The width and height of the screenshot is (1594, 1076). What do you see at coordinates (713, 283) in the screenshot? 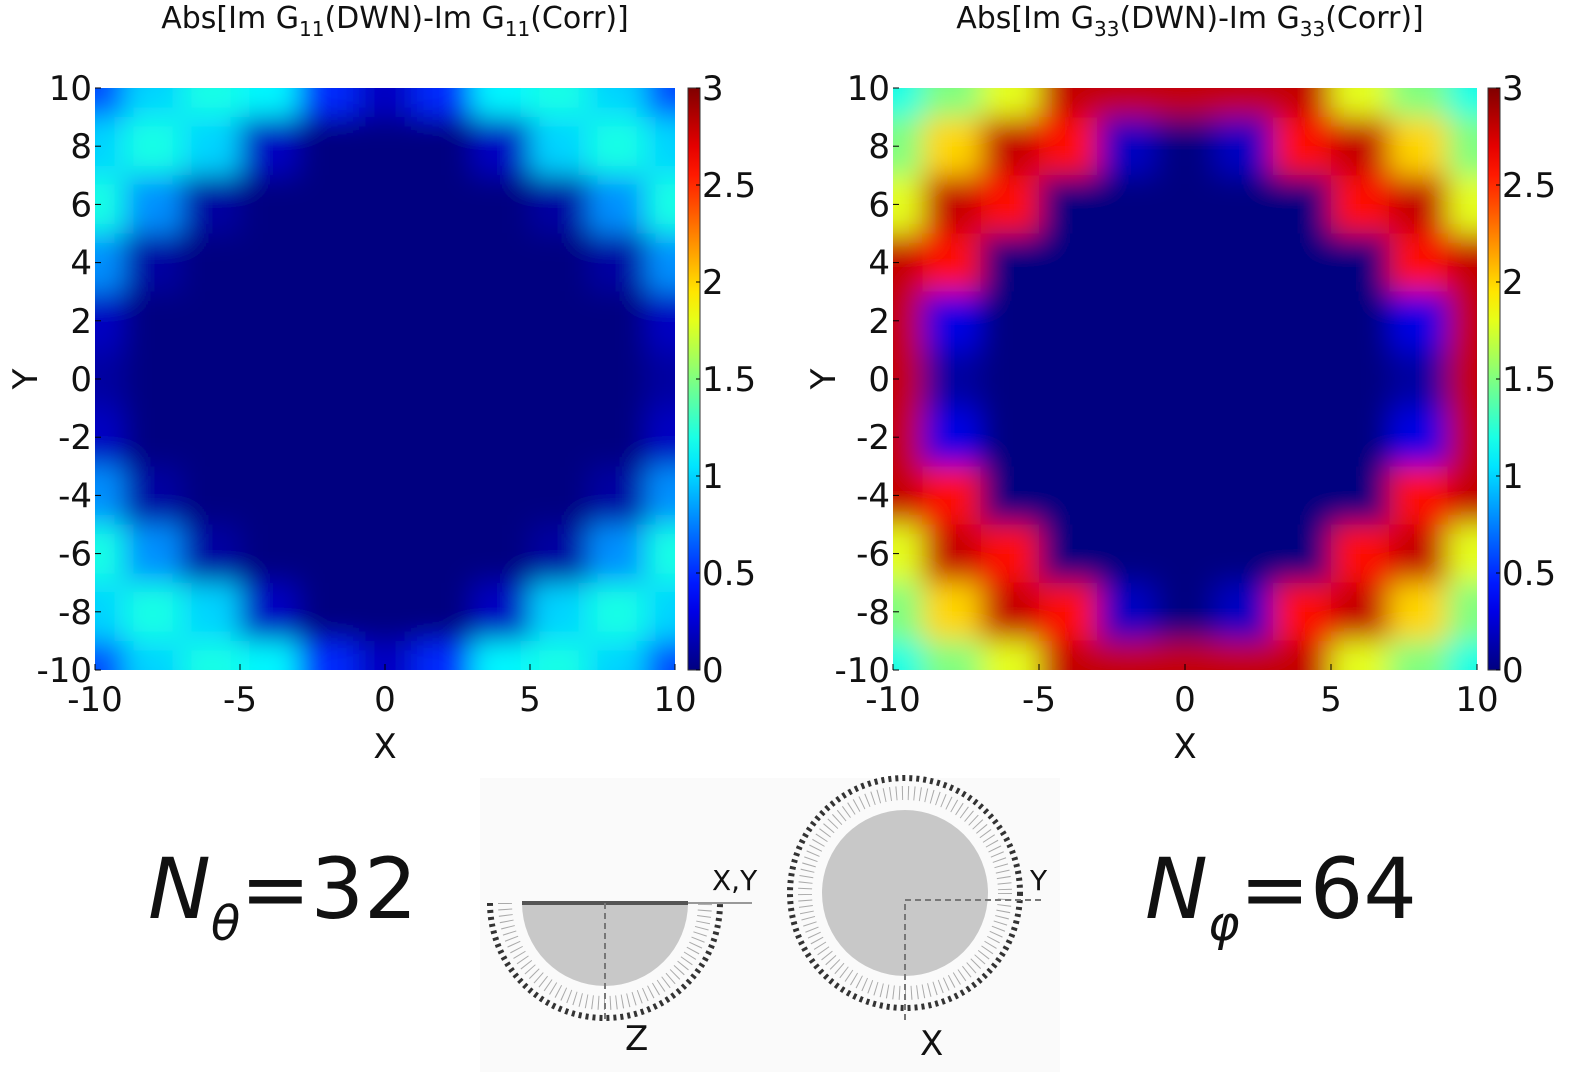
I see `colorbar-tick-label: 2` at bounding box center [713, 283].